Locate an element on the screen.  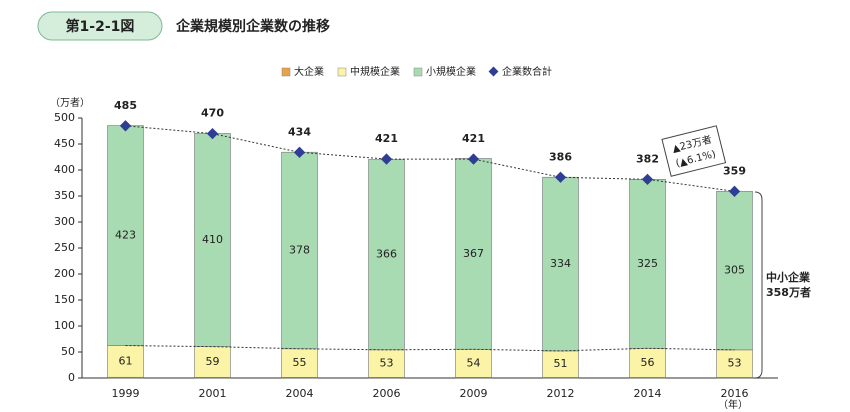
legend-label: 小規模企業 is located at coordinates (451, 71).